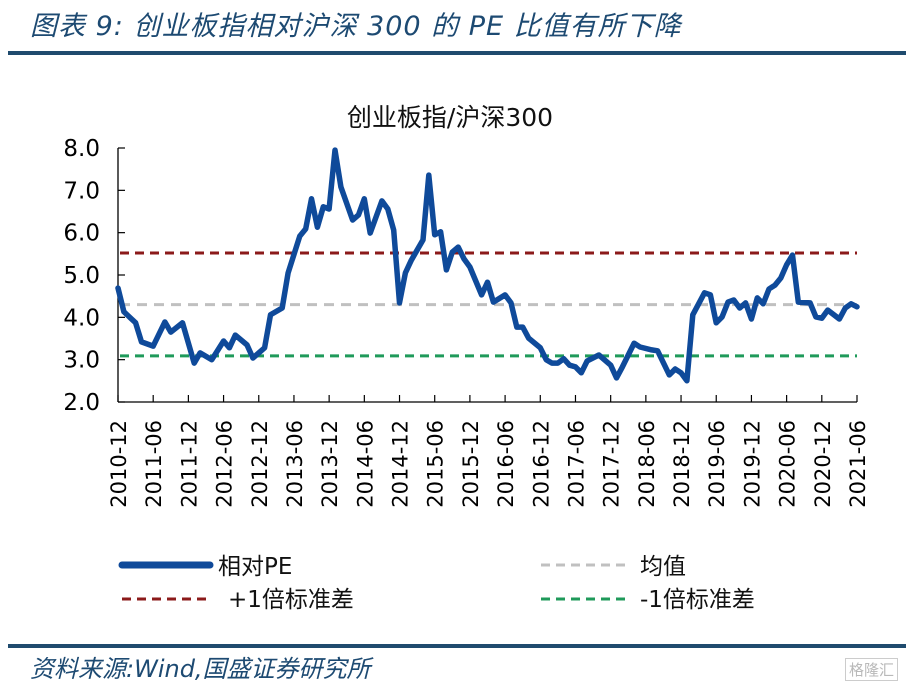  Describe the element at coordinates (871, 669) in the screenshot. I see `watermark: 格隆汇` at that location.